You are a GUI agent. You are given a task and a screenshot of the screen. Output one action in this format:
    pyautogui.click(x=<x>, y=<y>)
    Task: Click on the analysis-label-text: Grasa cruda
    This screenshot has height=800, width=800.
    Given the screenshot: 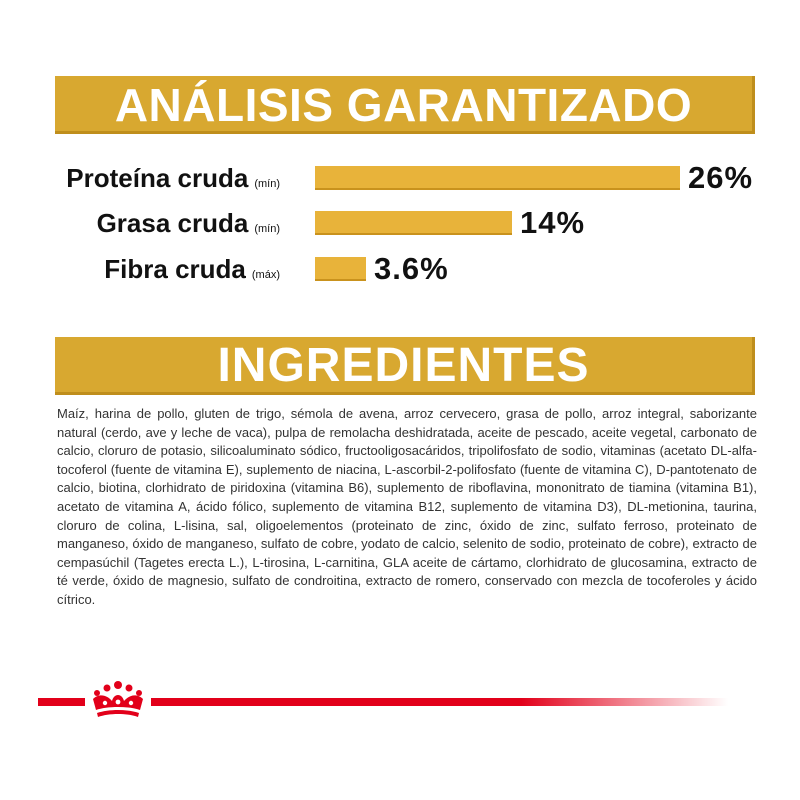 What is the action you would take?
    pyautogui.click(x=172, y=223)
    